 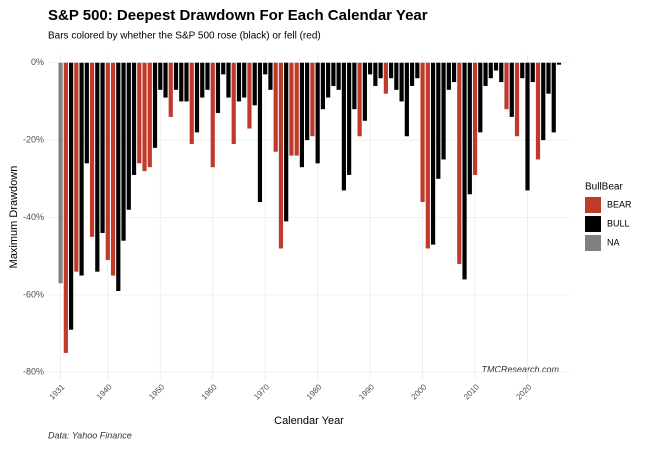 What do you see at coordinates (90, 435) in the screenshot?
I see `caption: Data: Yahoo Finance` at bounding box center [90, 435].